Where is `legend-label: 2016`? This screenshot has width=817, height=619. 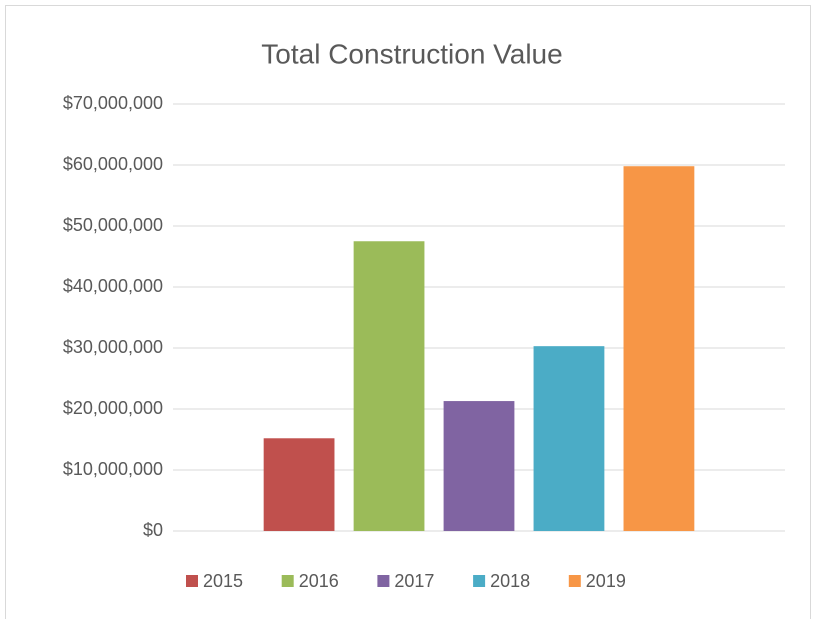
legend-label: 2016 is located at coordinates (319, 581).